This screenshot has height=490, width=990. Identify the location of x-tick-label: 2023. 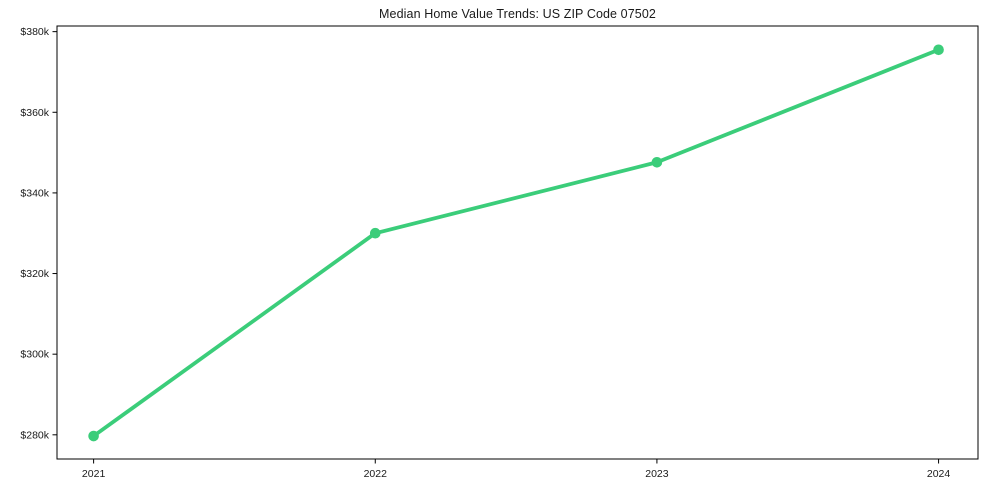
(657, 474).